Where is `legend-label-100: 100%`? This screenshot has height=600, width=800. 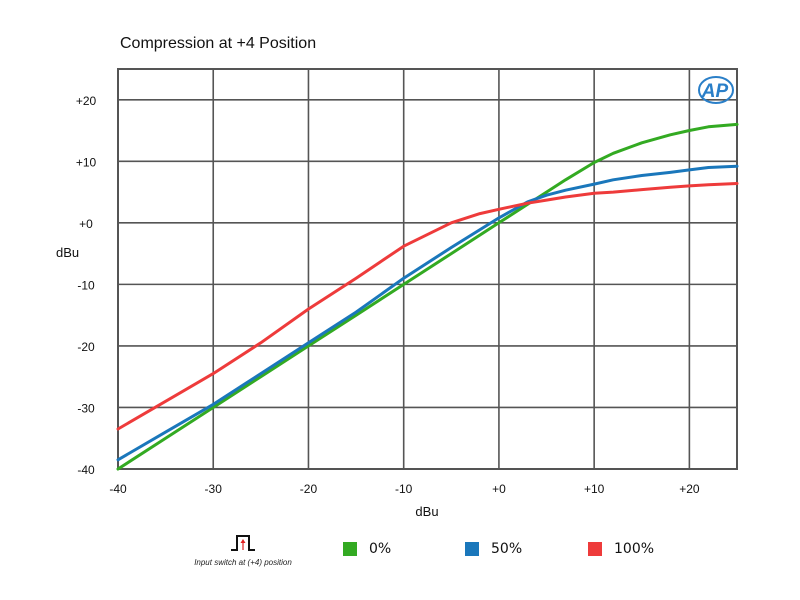 legend-label-100: 100% is located at coordinates (634, 549).